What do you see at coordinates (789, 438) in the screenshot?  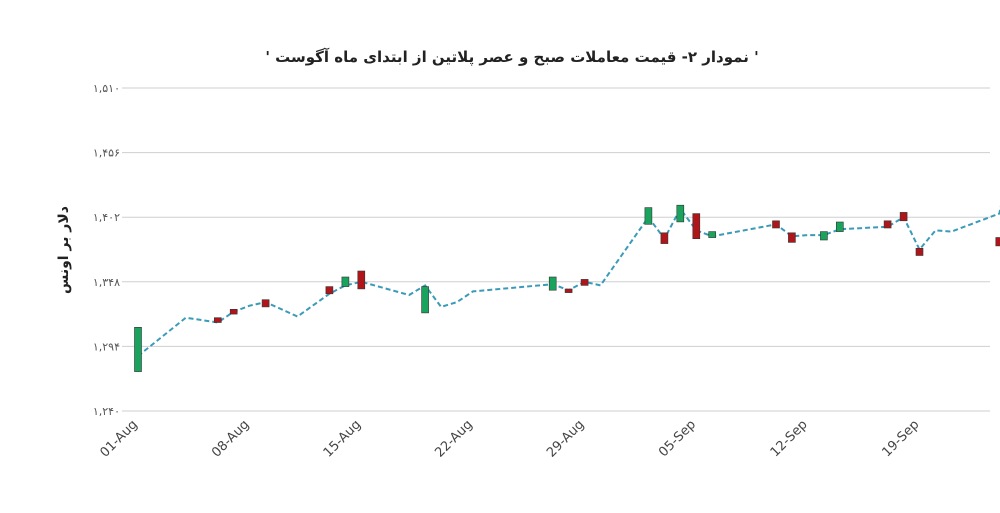 I see `x-tick-label: 12-Sep` at bounding box center [789, 438].